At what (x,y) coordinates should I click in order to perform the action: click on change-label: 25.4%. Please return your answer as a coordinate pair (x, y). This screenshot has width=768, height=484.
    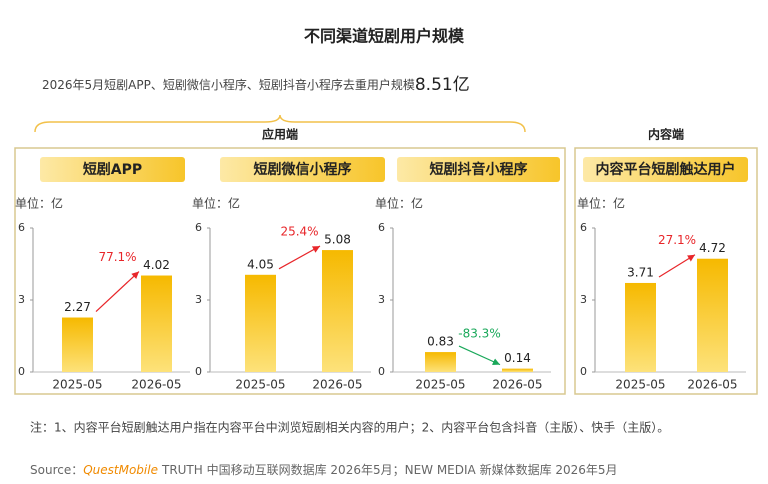
    Looking at the image, I should click on (299, 232).